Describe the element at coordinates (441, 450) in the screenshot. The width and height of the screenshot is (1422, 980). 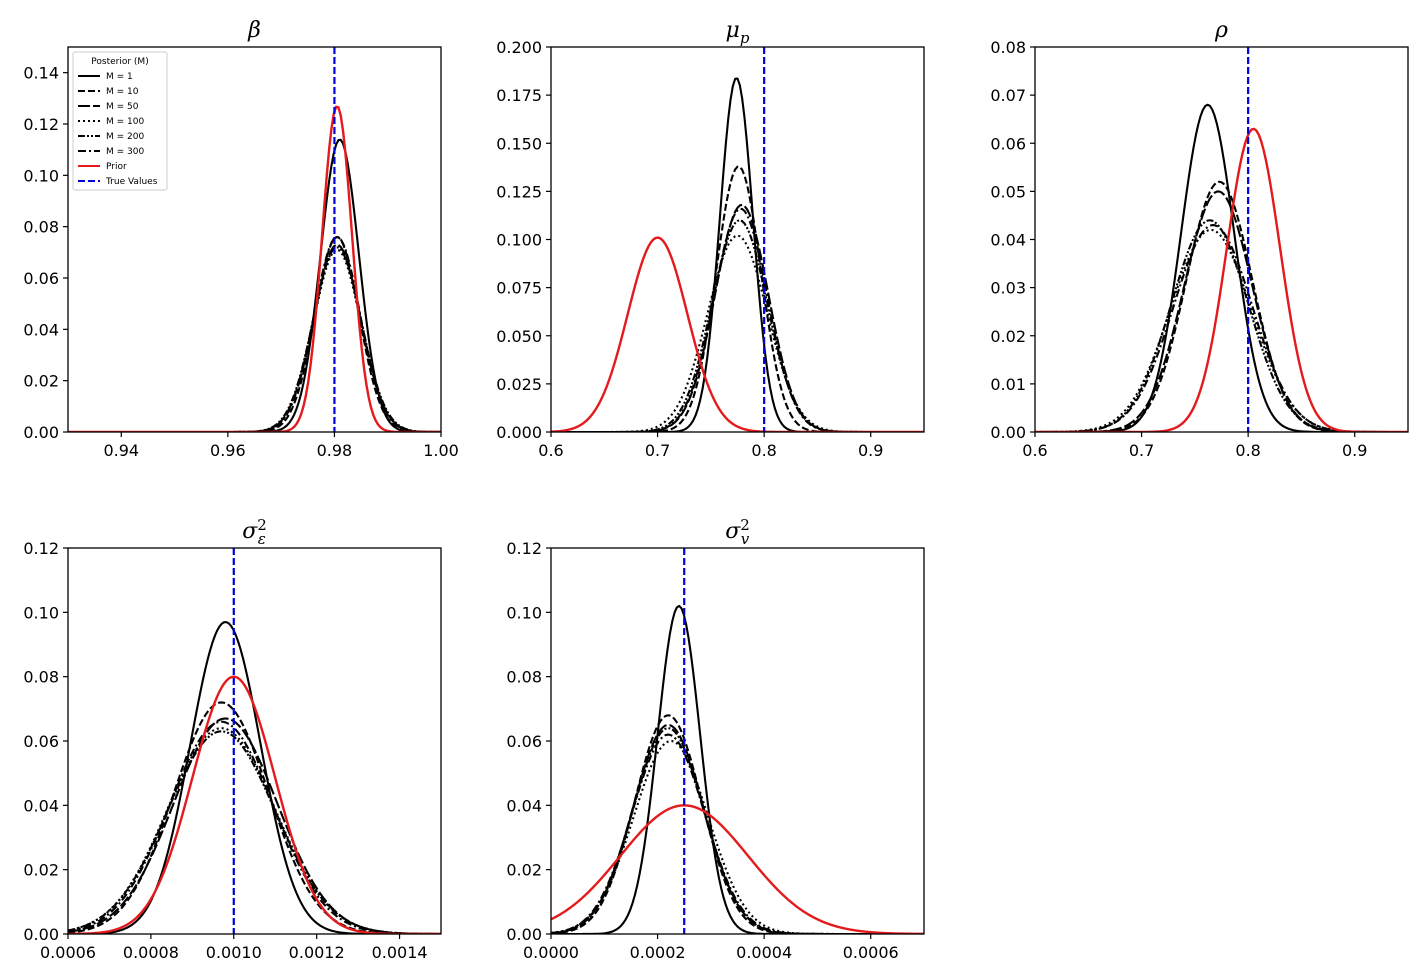
I see `x-tick-label: 1.00` at that location.